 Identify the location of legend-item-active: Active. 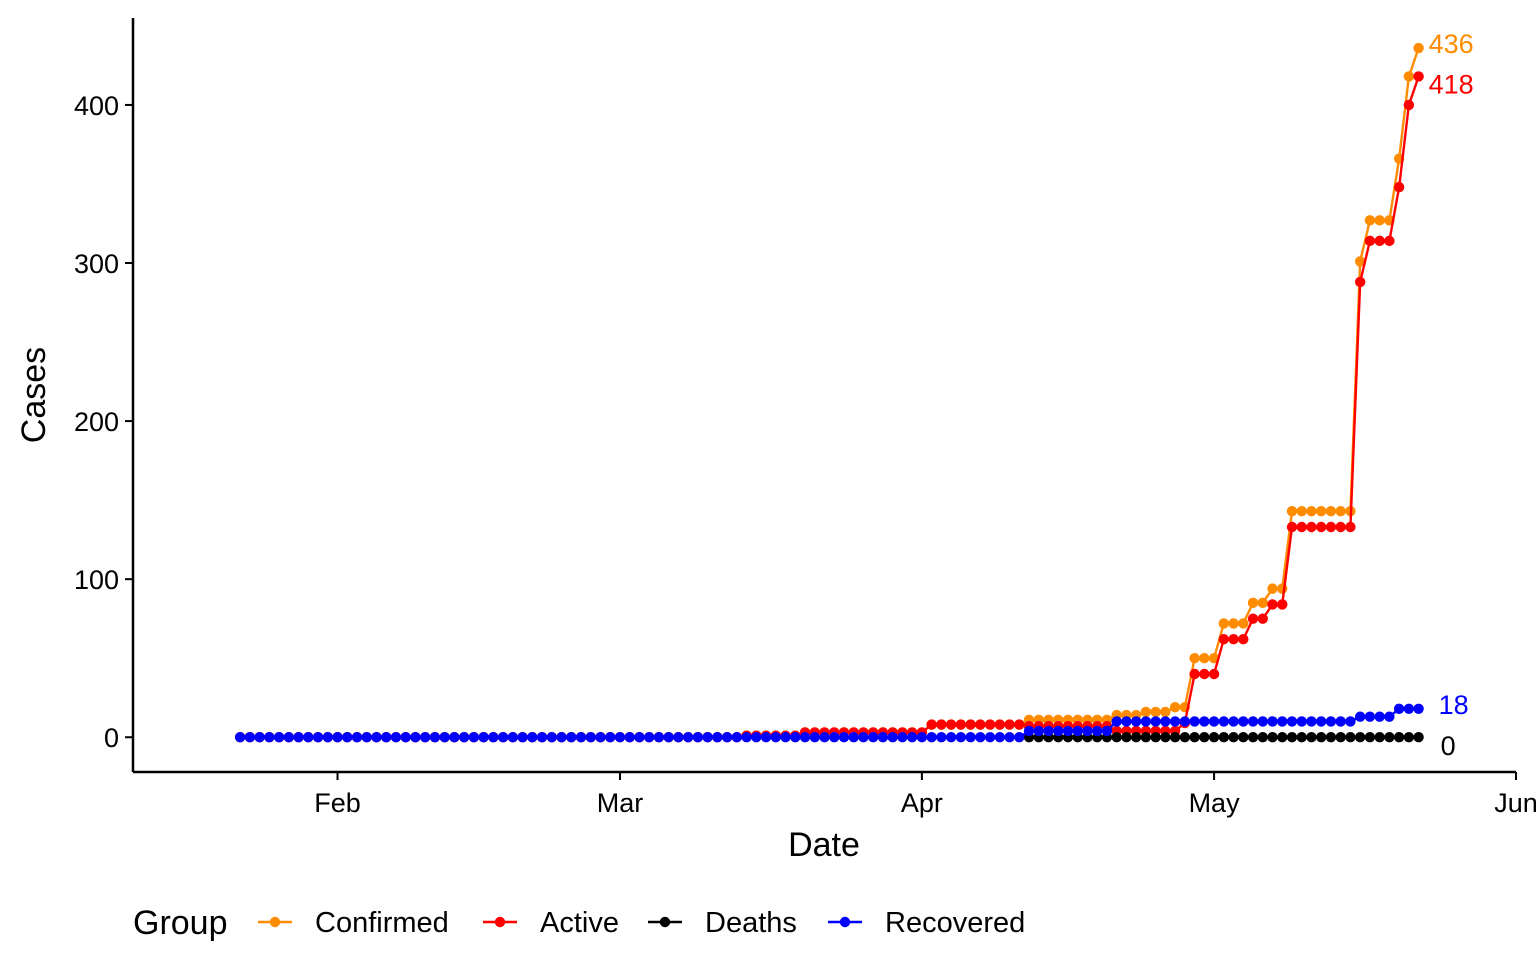
(551, 923).